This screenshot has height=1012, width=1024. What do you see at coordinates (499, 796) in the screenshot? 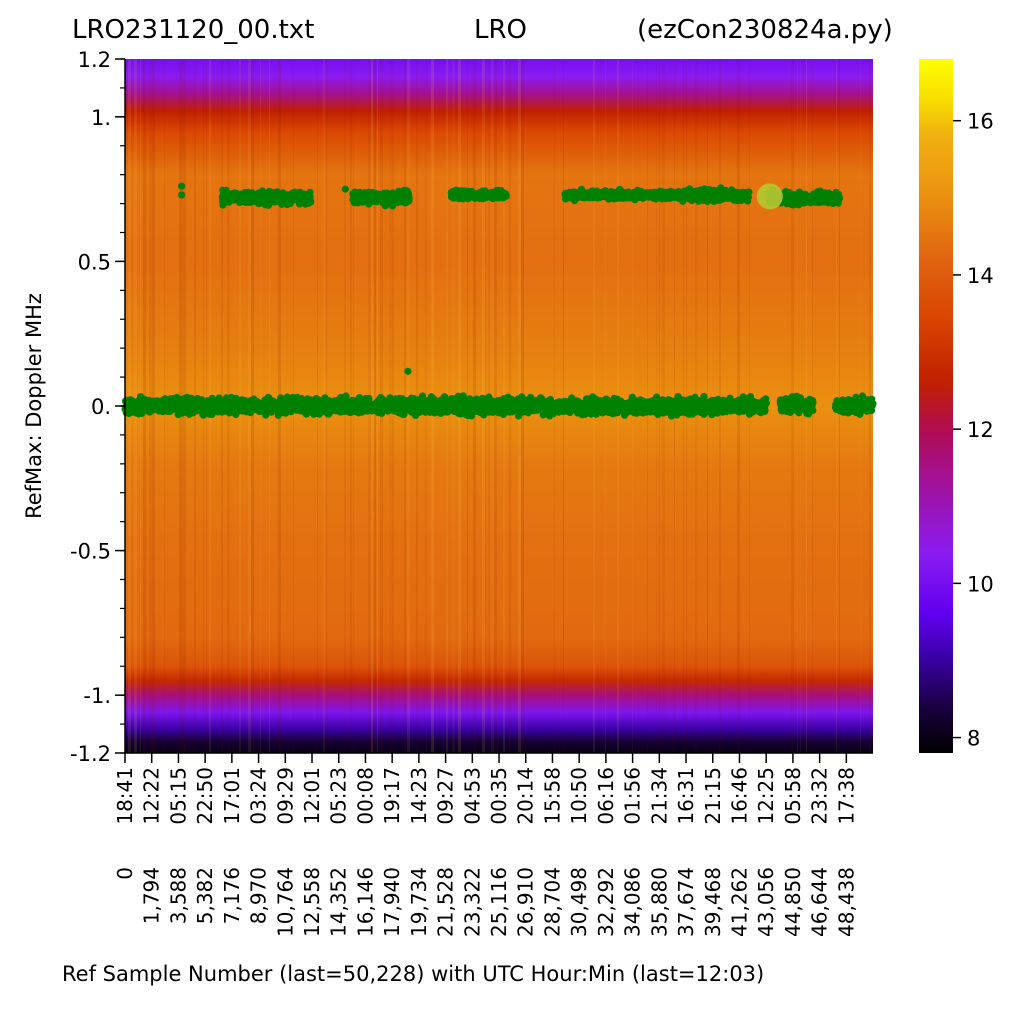
I see `x-tick-label-utc: 00:35` at bounding box center [499, 796].